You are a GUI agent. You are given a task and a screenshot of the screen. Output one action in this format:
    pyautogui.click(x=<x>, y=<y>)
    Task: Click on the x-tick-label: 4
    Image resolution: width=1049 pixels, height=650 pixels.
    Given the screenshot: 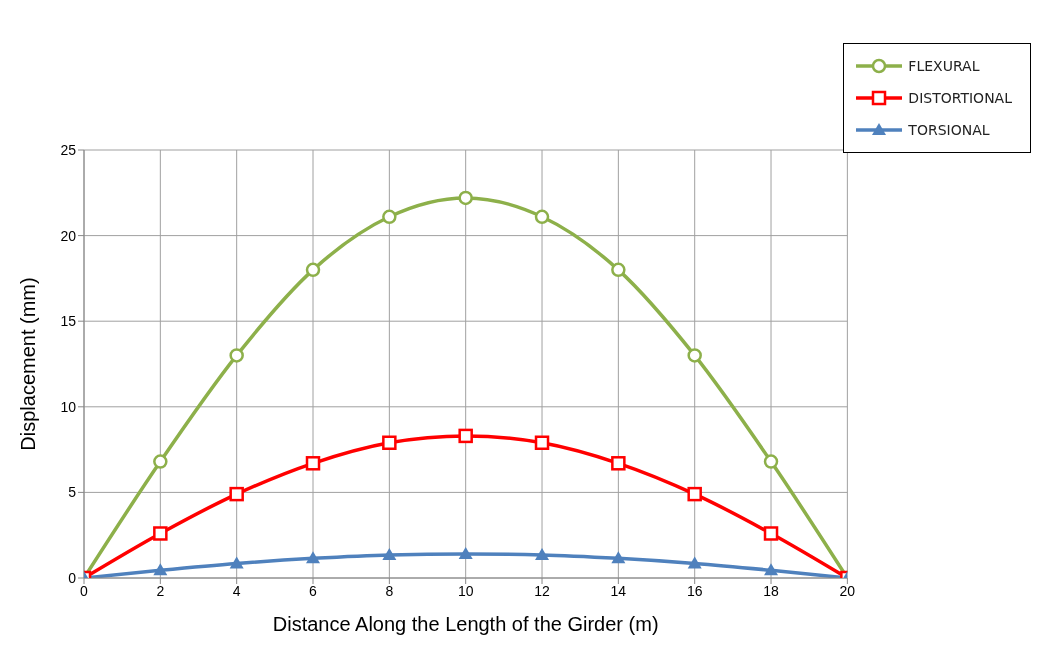 What is the action you would take?
    pyautogui.click(x=236, y=590)
    